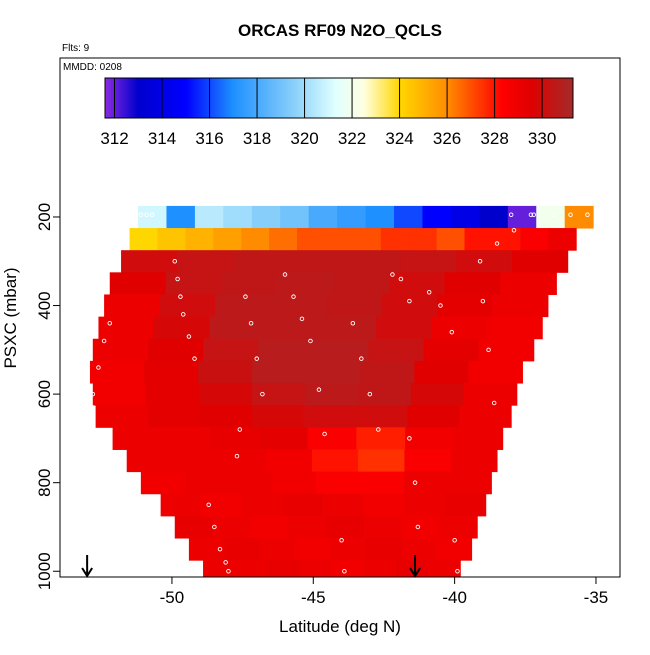 This screenshot has width=650, height=655. Describe the element at coordinates (44, 571) in the screenshot. I see `y-tick-label: 1000` at that location.